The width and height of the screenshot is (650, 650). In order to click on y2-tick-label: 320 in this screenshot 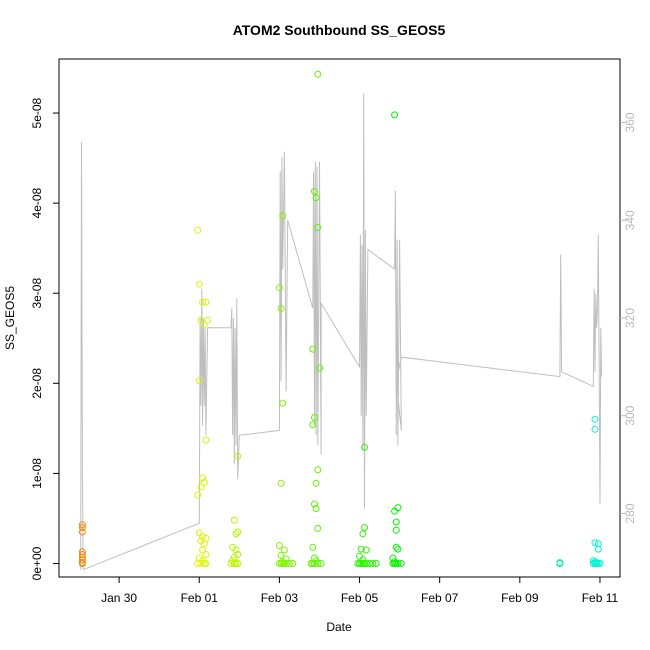, I will do `click(630, 318)`.